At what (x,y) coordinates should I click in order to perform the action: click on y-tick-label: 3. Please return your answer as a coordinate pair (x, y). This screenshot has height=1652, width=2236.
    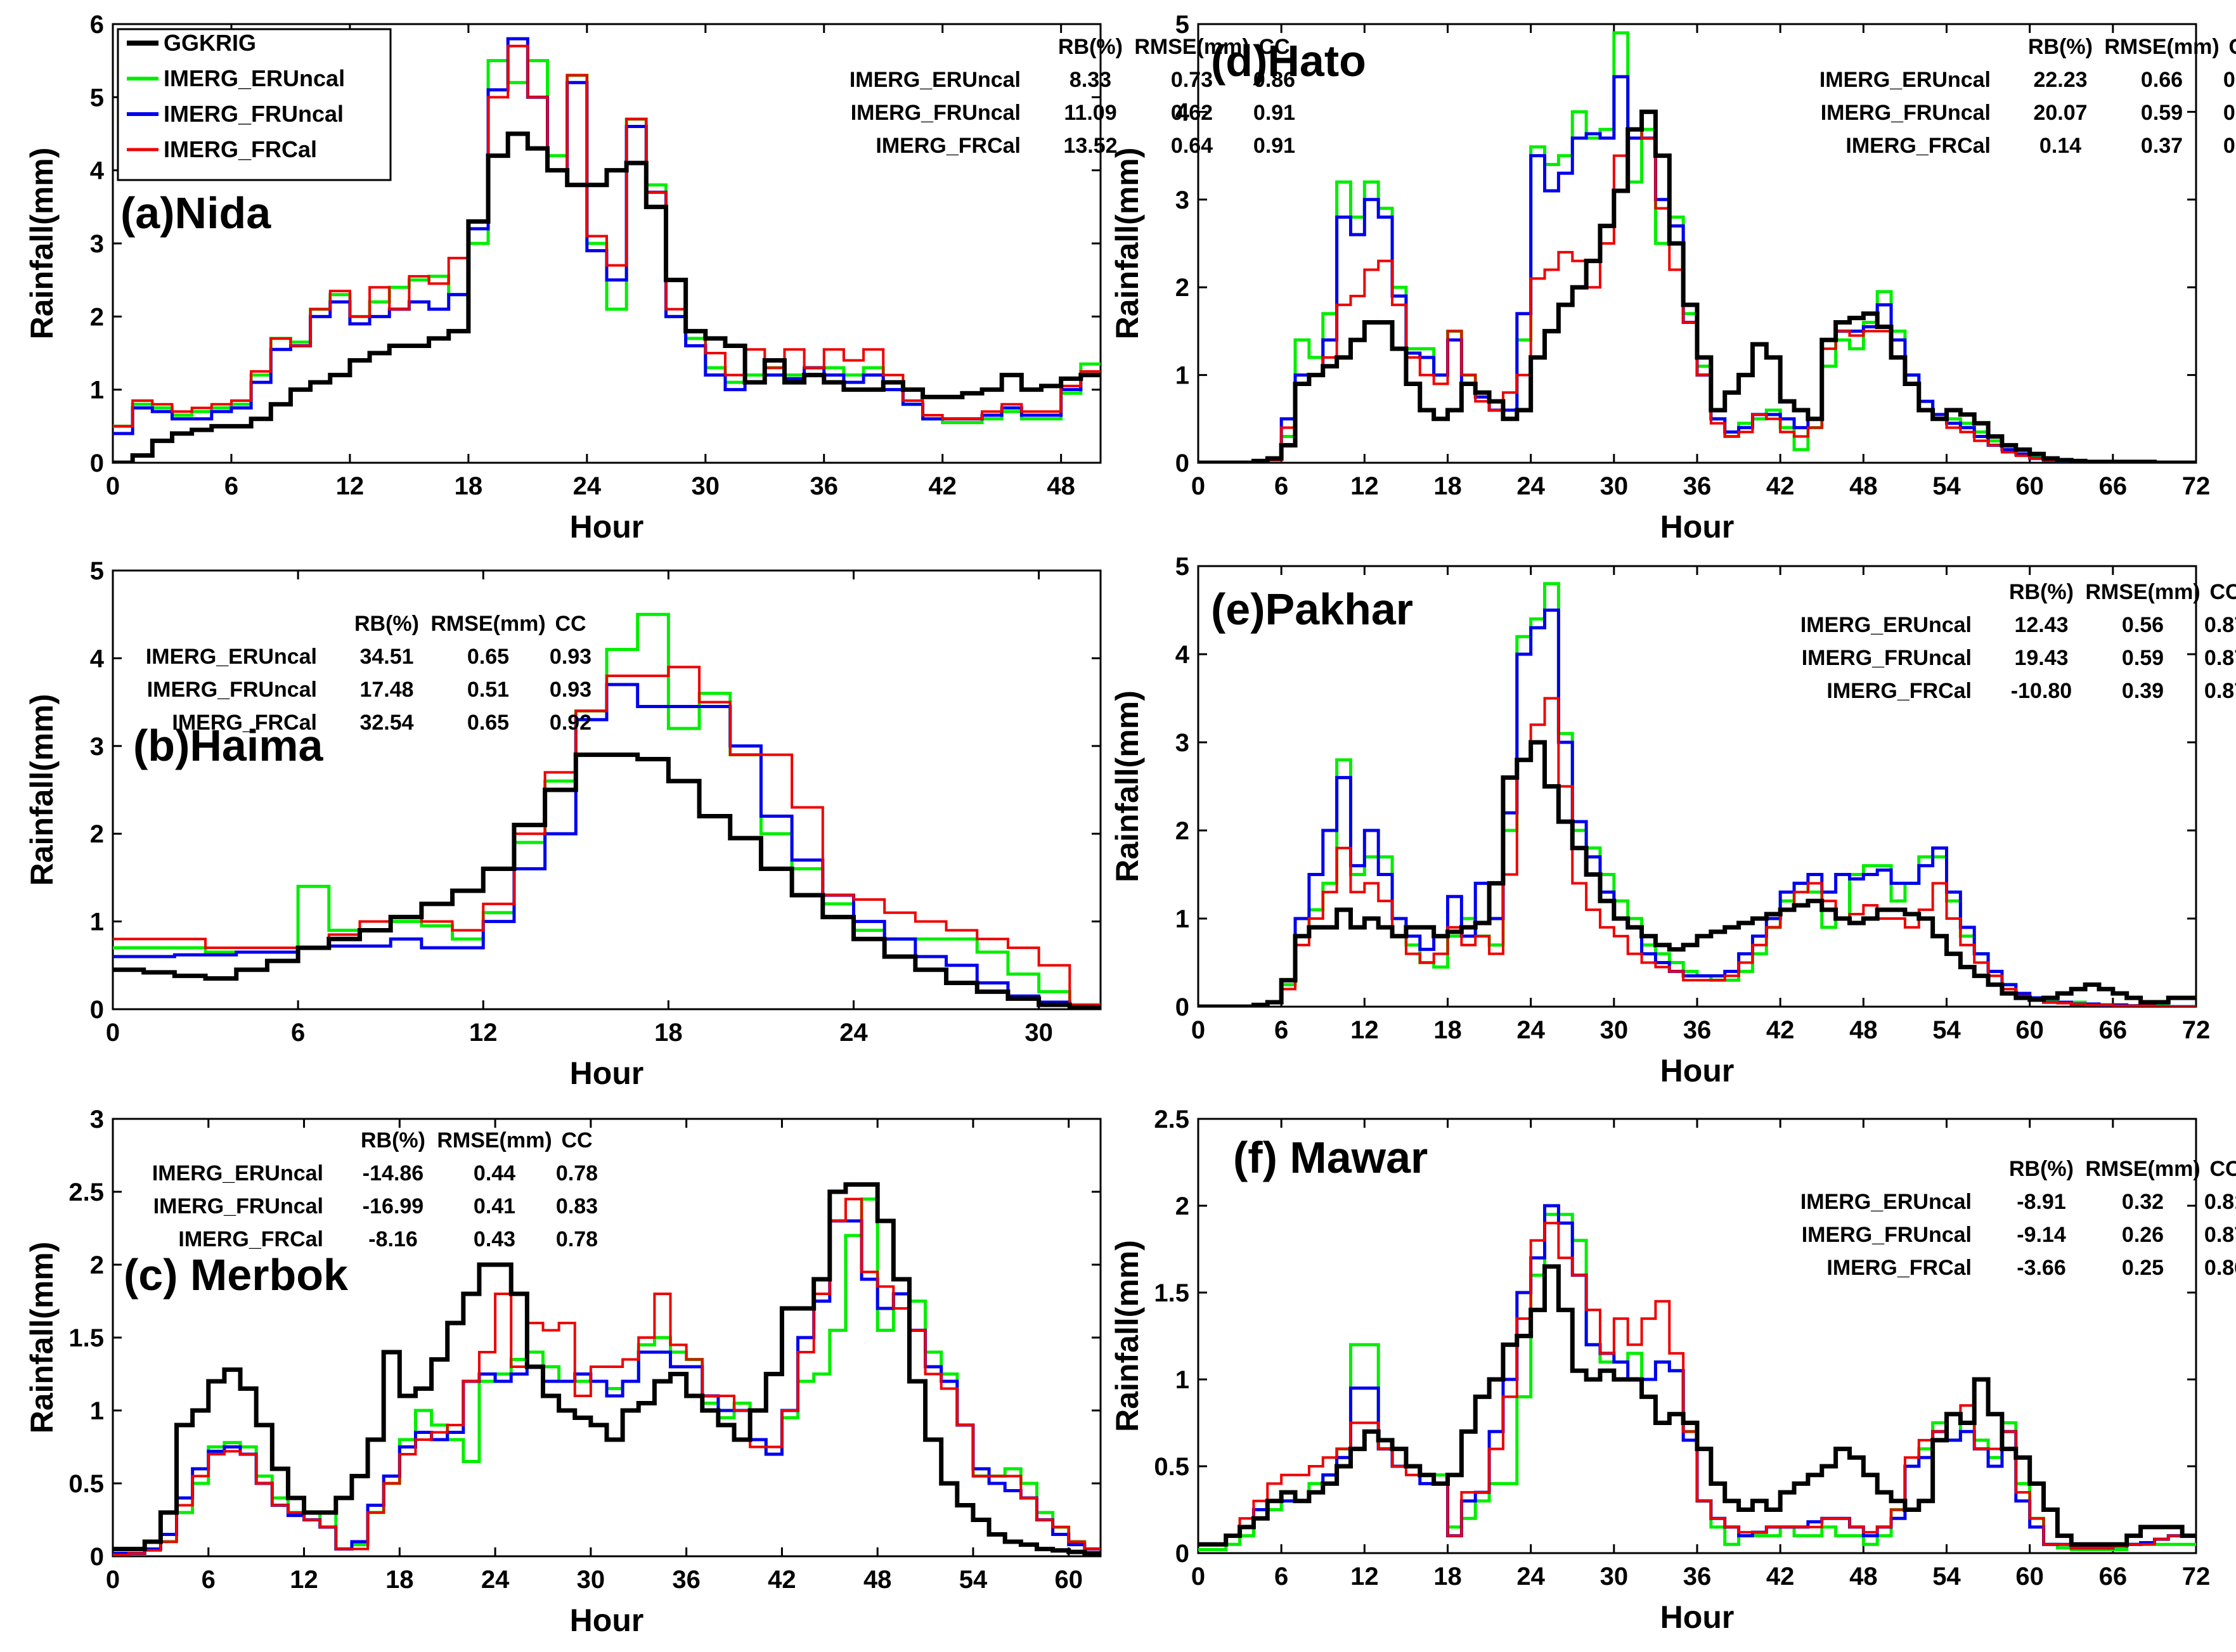
    Looking at the image, I should click on (97, 244).